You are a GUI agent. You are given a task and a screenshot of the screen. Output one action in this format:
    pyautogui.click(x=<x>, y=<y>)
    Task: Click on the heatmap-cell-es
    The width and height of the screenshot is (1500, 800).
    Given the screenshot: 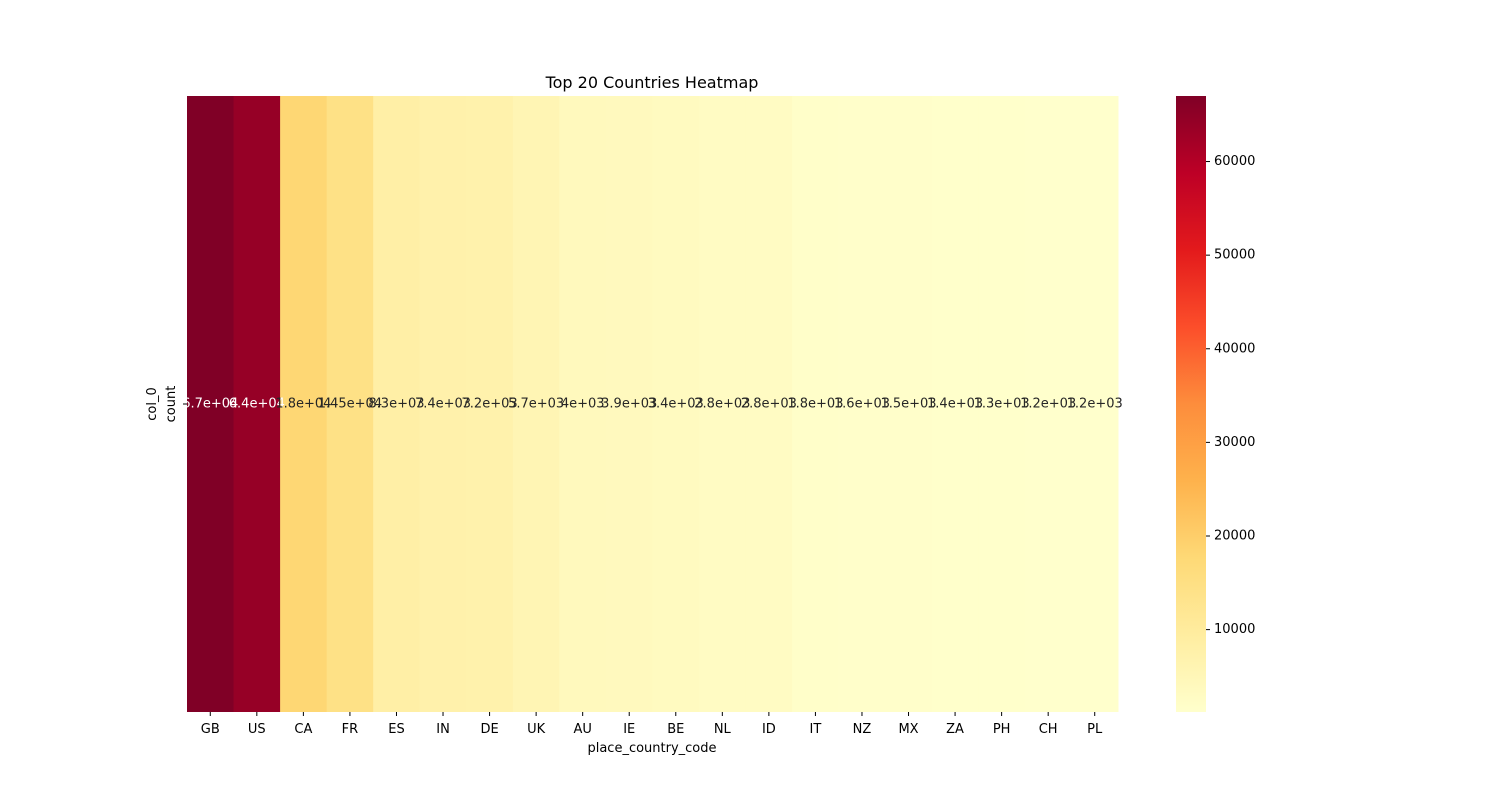 What is the action you would take?
    pyautogui.click(x=397, y=404)
    